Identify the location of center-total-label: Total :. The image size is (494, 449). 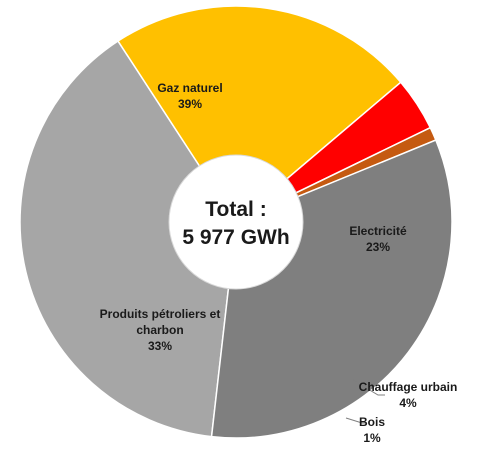
(235, 209).